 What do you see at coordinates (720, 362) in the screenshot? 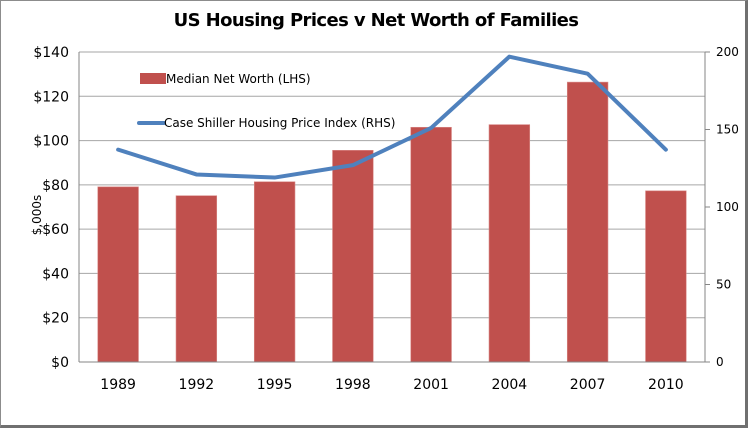
I see `y2-tick-label: 0` at bounding box center [720, 362].